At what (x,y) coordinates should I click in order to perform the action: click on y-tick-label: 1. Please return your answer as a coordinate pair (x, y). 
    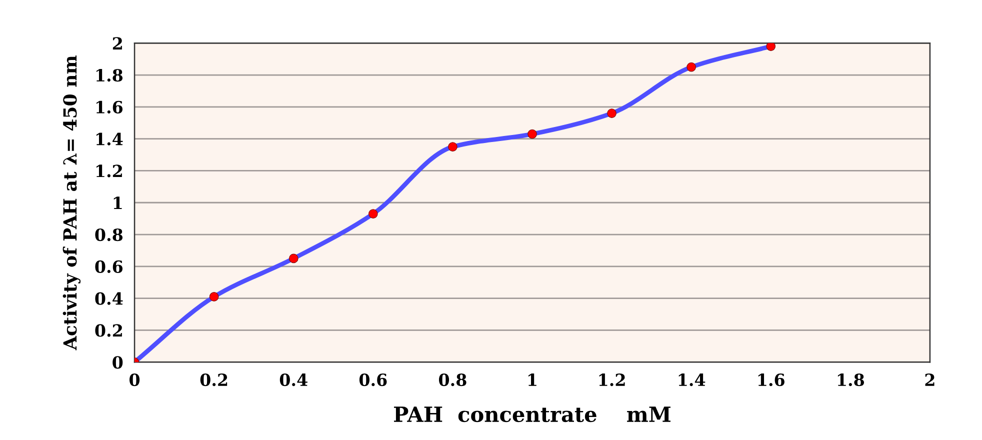
    Looking at the image, I should click on (118, 202).